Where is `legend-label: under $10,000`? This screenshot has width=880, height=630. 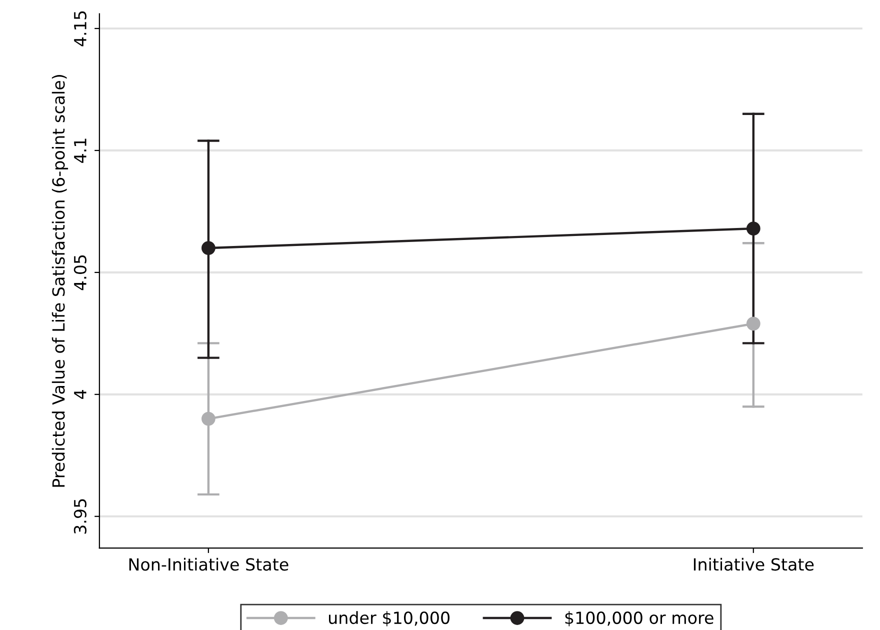
legend-label: under $10,000 is located at coordinates (389, 618).